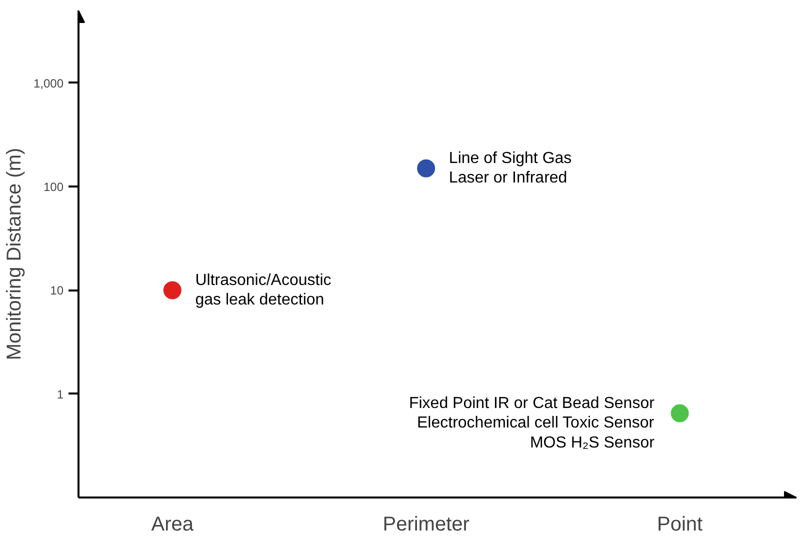 The height and width of the screenshot is (538, 806). What do you see at coordinates (57, 291) in the screenshot?
I see `y-tick-label: 10` at bounding box center [57, 291].